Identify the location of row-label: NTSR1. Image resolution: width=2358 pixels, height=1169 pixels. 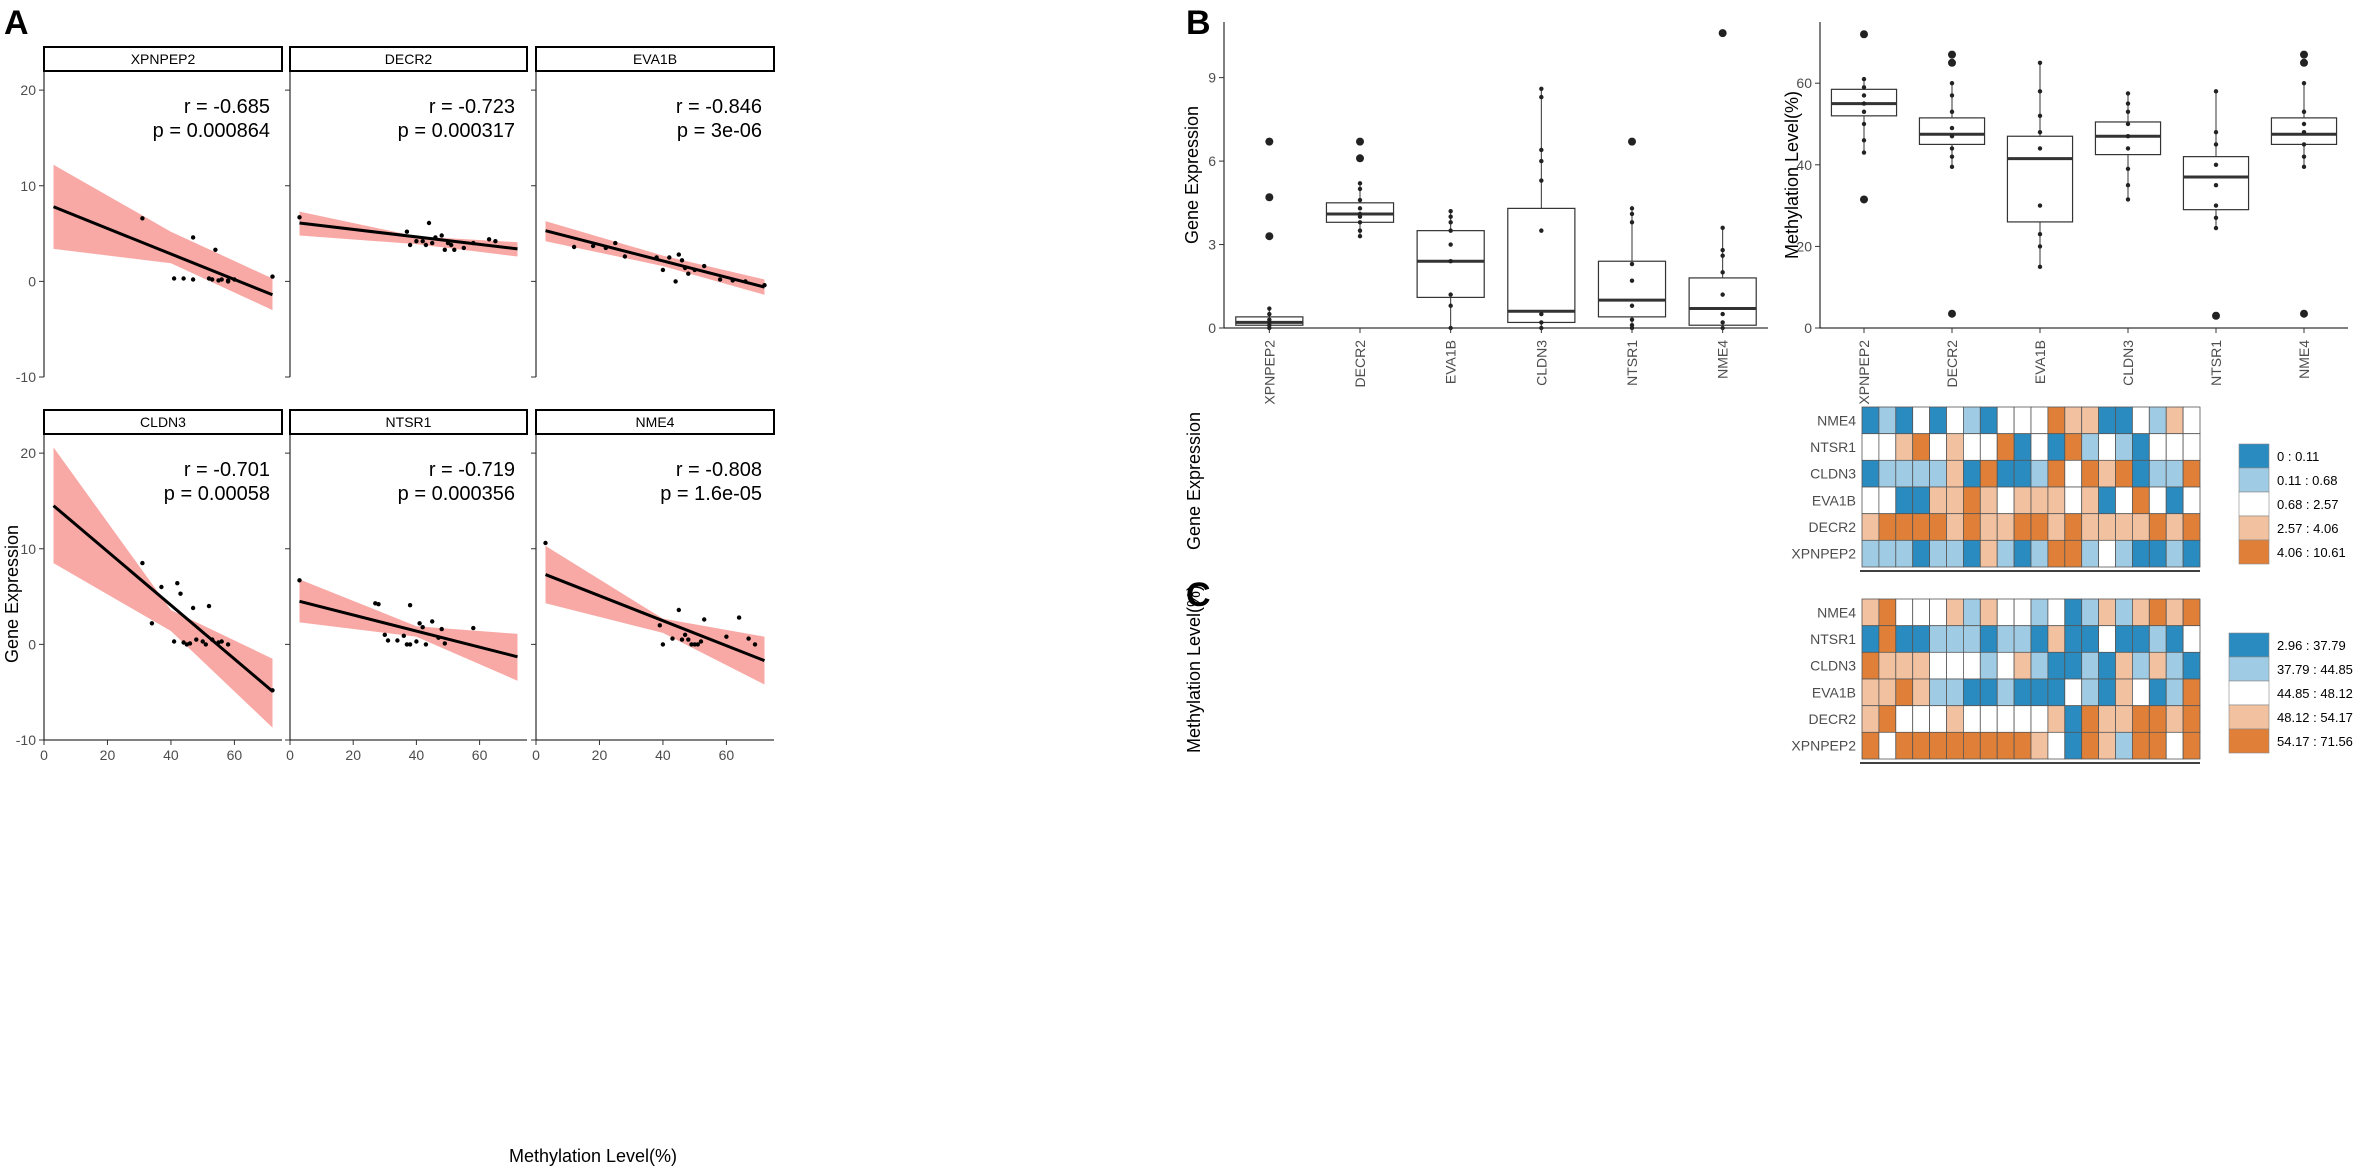
(1833, 639).